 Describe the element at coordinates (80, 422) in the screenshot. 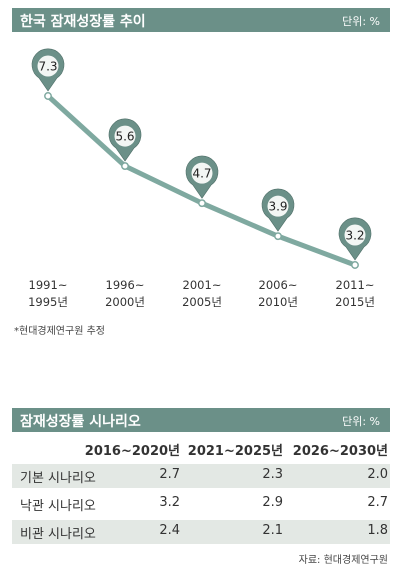

I see `table-title: 잠재성장률 시나리오` at that location.